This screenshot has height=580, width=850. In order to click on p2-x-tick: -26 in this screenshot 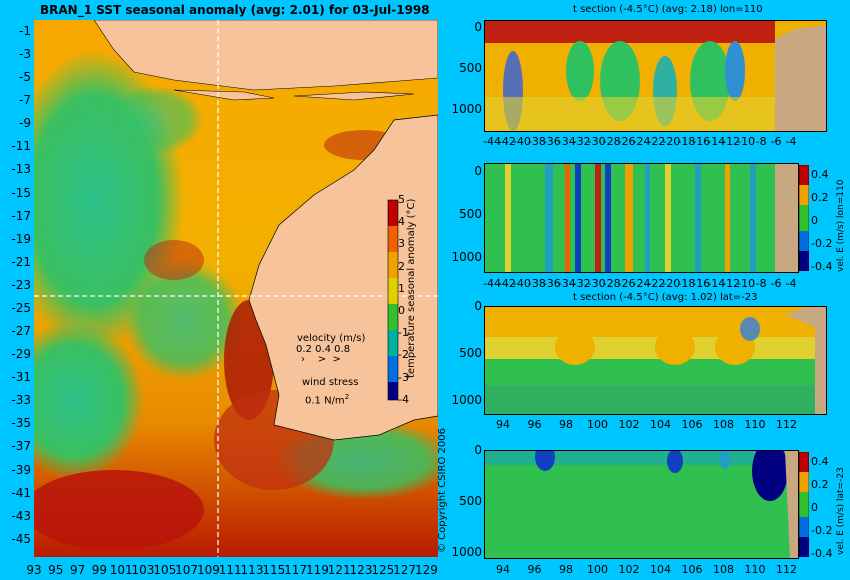, I will do `click(626, 283)`.